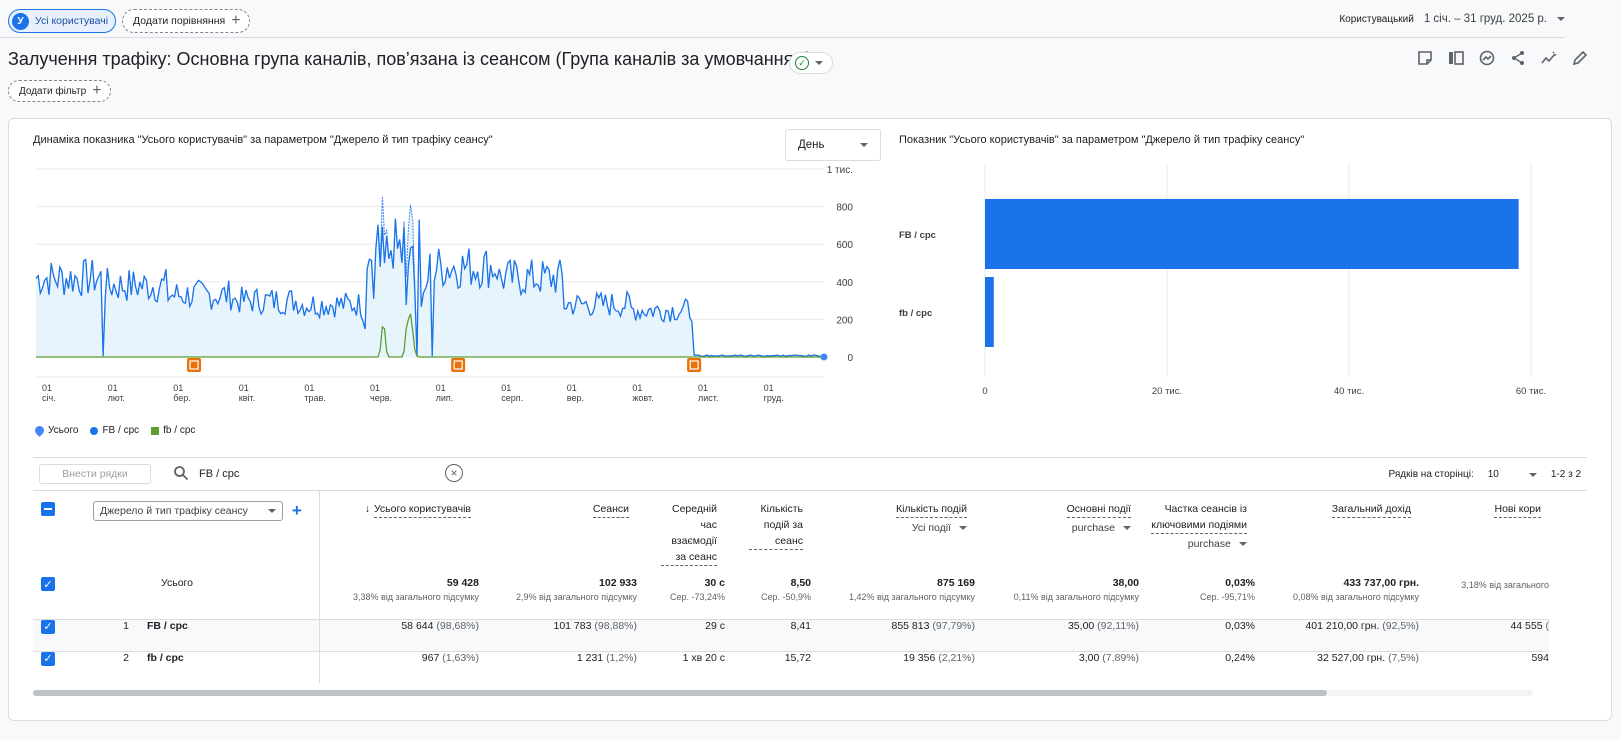  I want to click on totals-value: 0,03%, so click(1240, 583).